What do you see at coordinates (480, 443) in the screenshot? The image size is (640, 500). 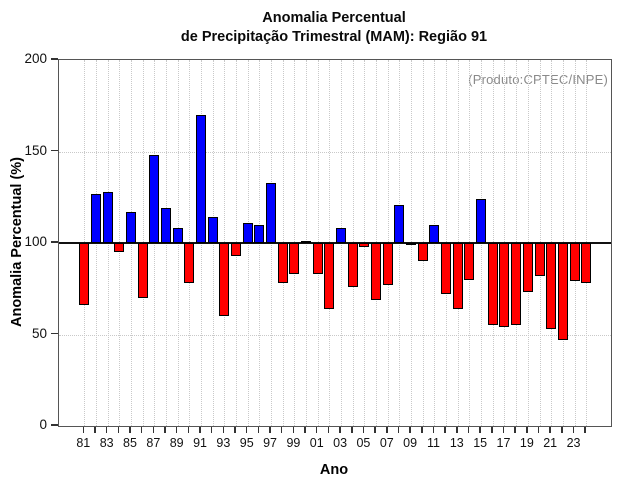 I see `x-tick-label: 15` at bounding box center [480, 443].